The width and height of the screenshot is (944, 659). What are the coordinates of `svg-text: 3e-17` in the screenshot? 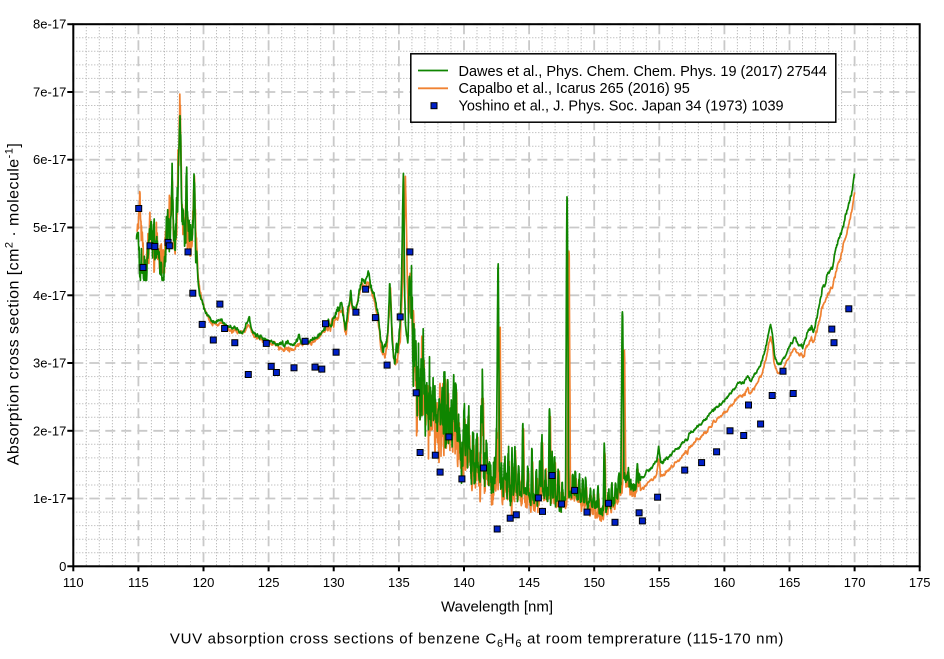 It's located at (49, 363).